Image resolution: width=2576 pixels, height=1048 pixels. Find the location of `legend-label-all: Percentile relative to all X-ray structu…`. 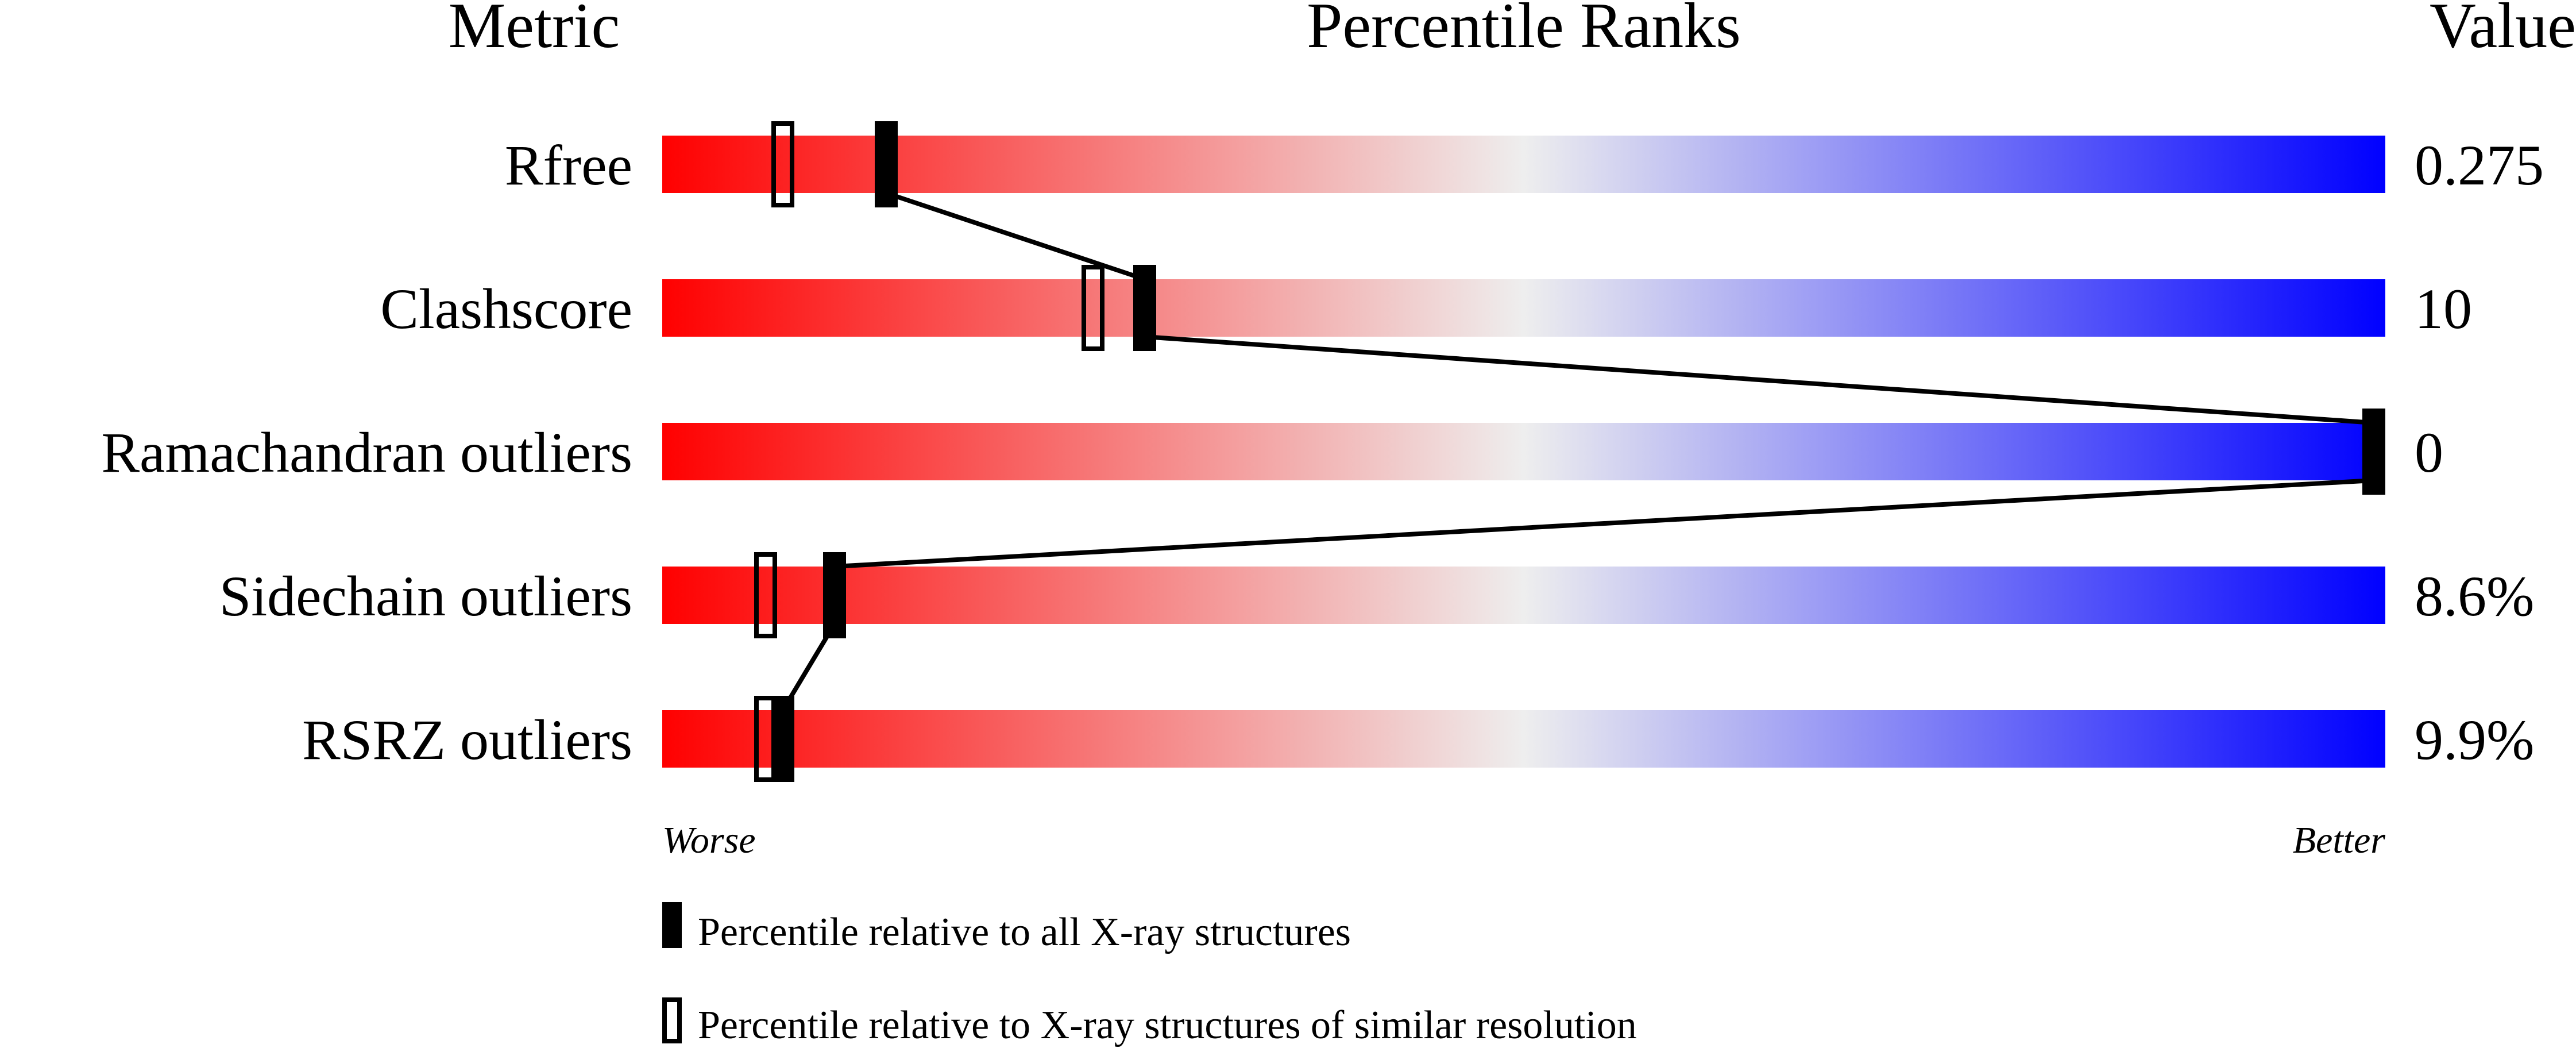

legend-label-all: Percentile relative to all X-ray structu… is located at coordinates (1024, 932).